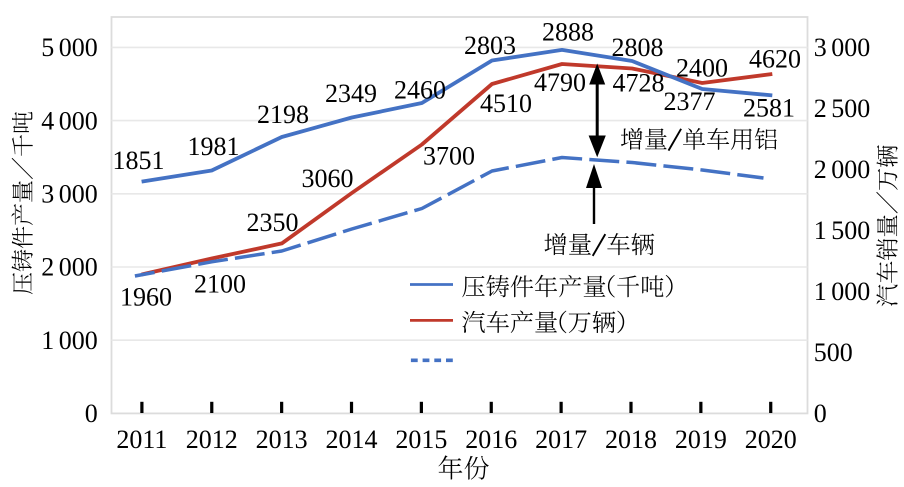  Describe the element at coordinates (560, 82) in the screenshot. I see `svg-text: 4790` at that location.